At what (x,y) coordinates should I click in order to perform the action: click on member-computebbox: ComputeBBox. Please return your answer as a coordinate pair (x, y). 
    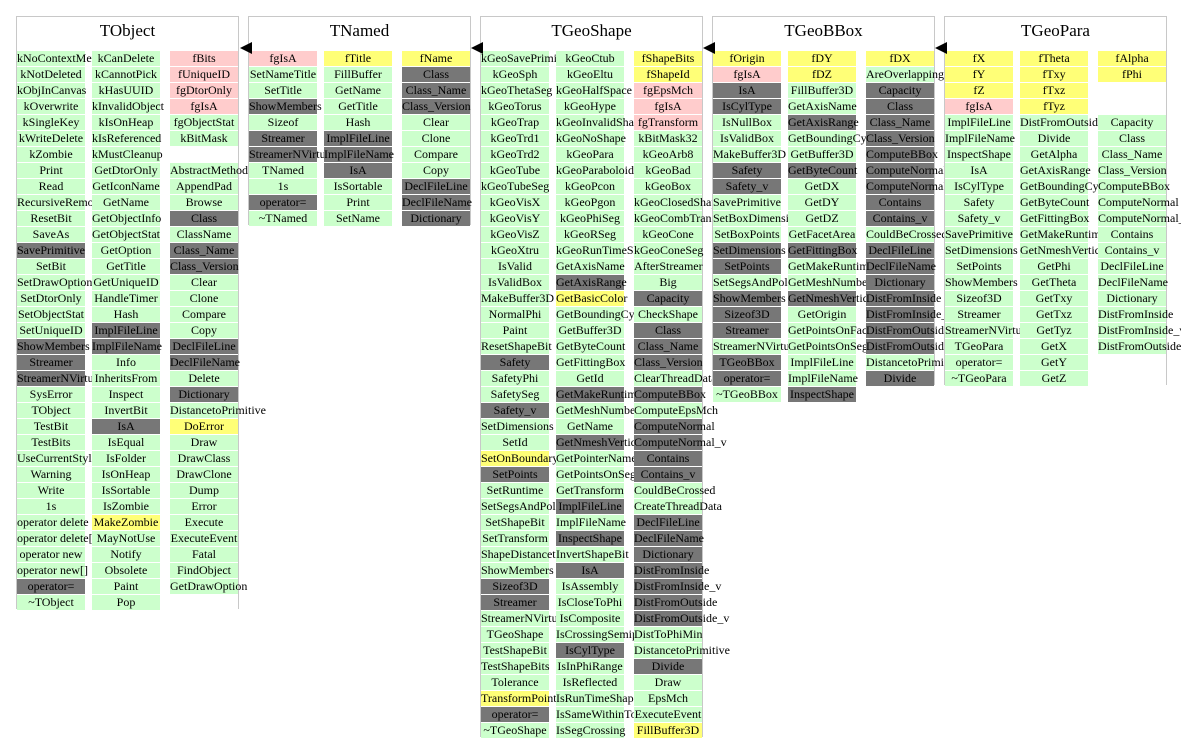
    Looking at the image, I should click on (902, 154).